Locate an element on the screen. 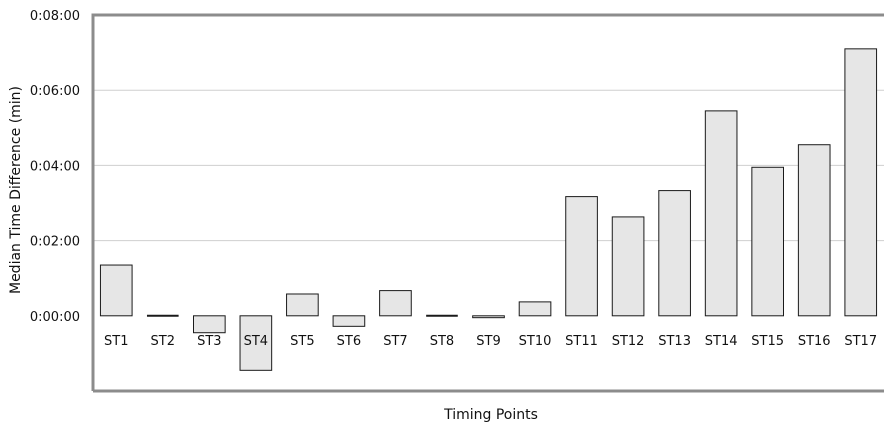 This screenshot has width=887, height=429. x-tick-label: ST4 is located at coordinates (256, 341).